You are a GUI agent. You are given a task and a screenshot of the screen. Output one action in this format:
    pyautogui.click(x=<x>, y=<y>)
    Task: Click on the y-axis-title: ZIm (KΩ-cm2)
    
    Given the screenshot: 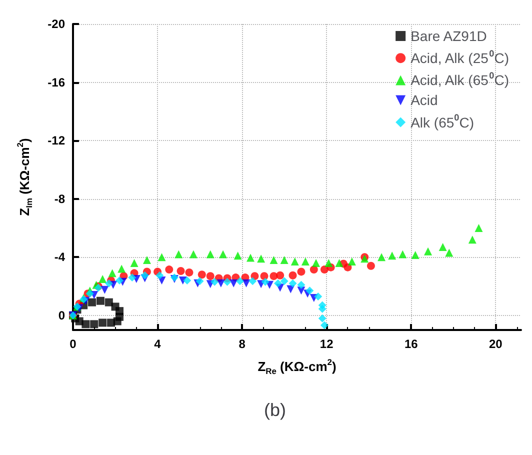 What is the action you would take?
    pyautogui.click(x=24, y=177)
    